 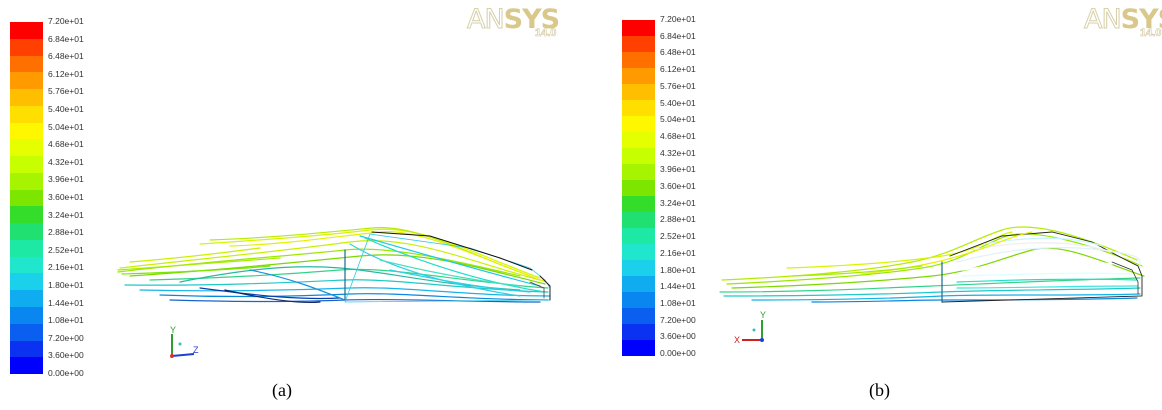 What do you see at coordinates (1123, 20) in the screenshot?
I see `ansys-logo-b: ANSYS` at bounding box center [1123, 20].